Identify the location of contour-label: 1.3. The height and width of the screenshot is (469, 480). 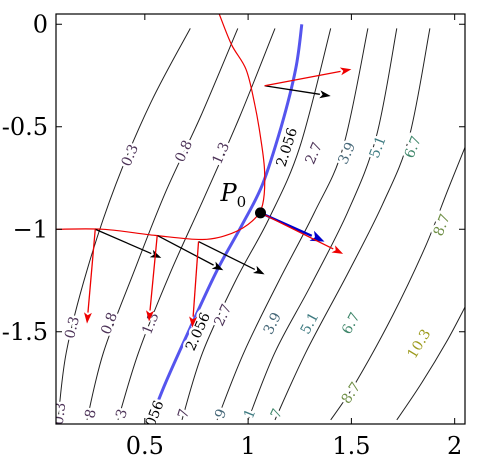
(221, 153).